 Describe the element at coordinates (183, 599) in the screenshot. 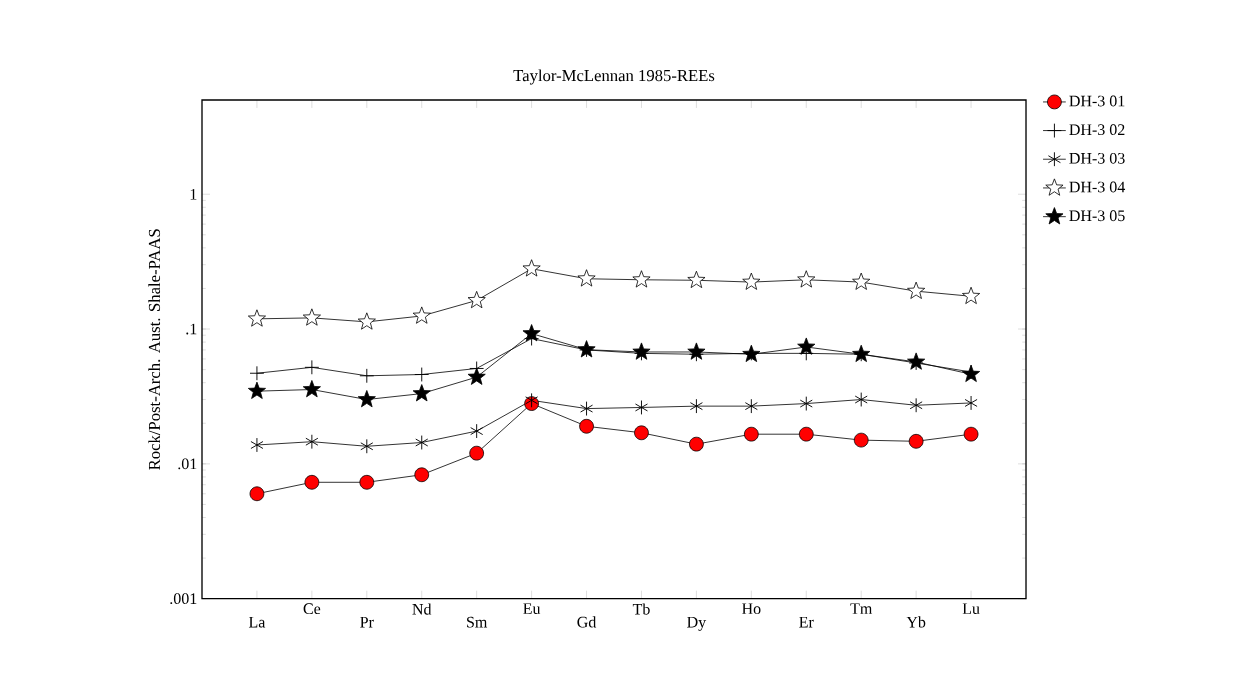

I see `y-tick-label: .001` at that location.